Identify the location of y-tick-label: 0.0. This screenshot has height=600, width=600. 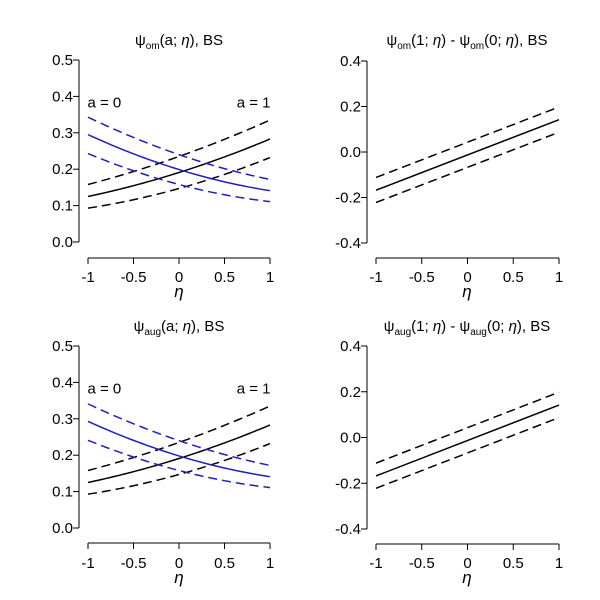
(62, 528).